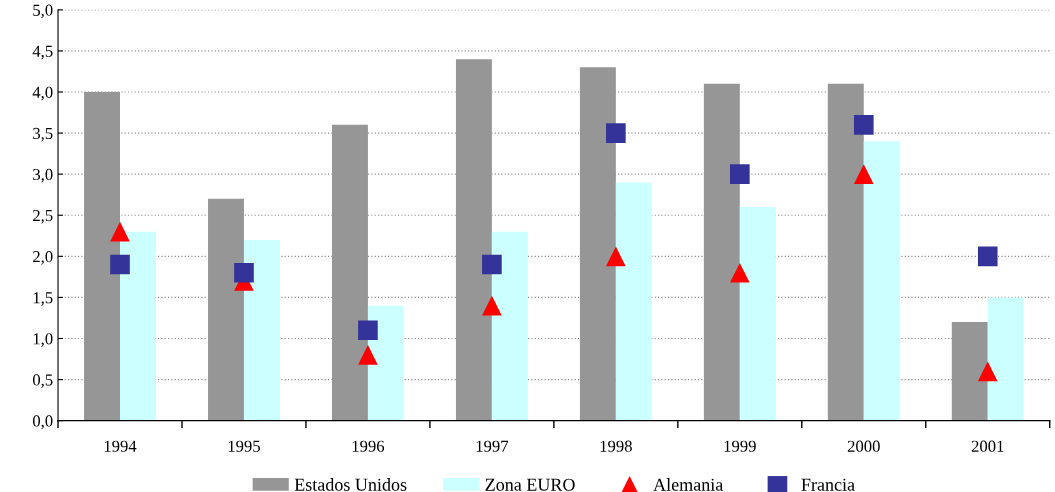 The height and width of the screenshot is (492, 1055). Describe the element at coordinates (42, 381) in the screenshot. I see `y-tick-label: 0,5` at that location.